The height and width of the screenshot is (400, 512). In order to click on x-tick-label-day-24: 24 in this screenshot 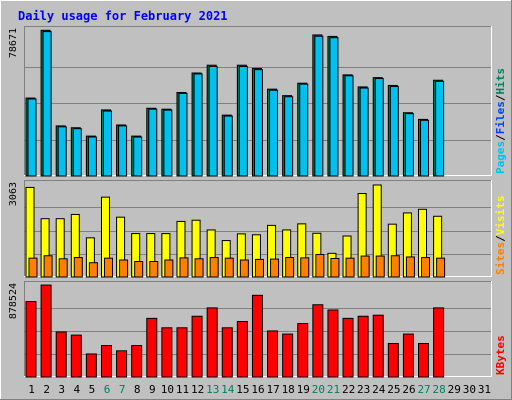, I will do `click(379, 389)`.